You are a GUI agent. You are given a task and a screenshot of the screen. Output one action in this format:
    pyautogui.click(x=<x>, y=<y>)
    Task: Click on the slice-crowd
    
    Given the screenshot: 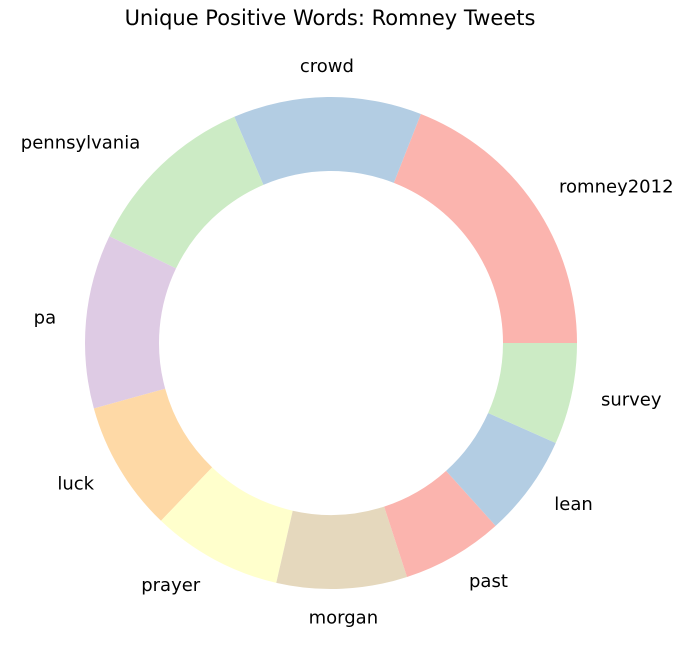 What is the action you would take?
    pyautogui.click(x=327, y=140)
    